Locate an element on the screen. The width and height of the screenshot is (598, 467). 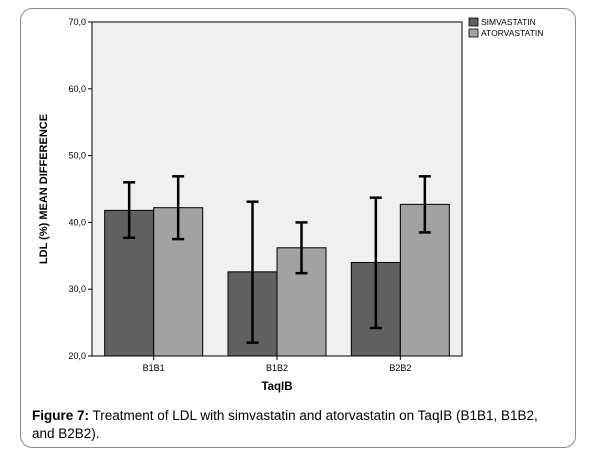
legend-entry: ATORVASTATIN is located at coordinates (512, 33).